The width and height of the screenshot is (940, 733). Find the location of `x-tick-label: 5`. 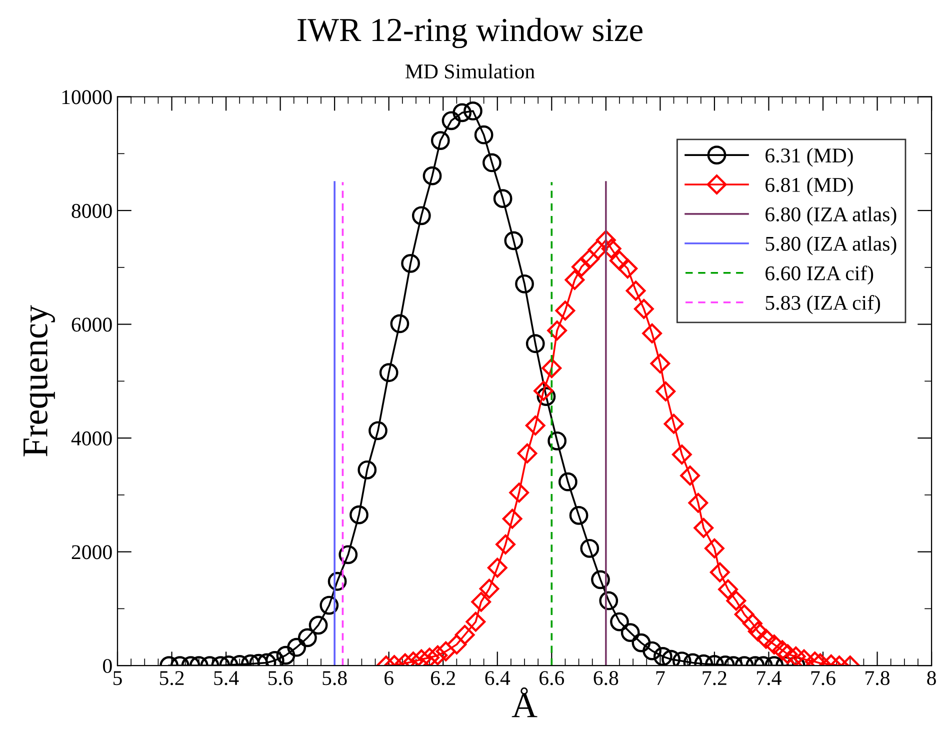

x-tick-label: 5 is located at coordinates (118, 678).